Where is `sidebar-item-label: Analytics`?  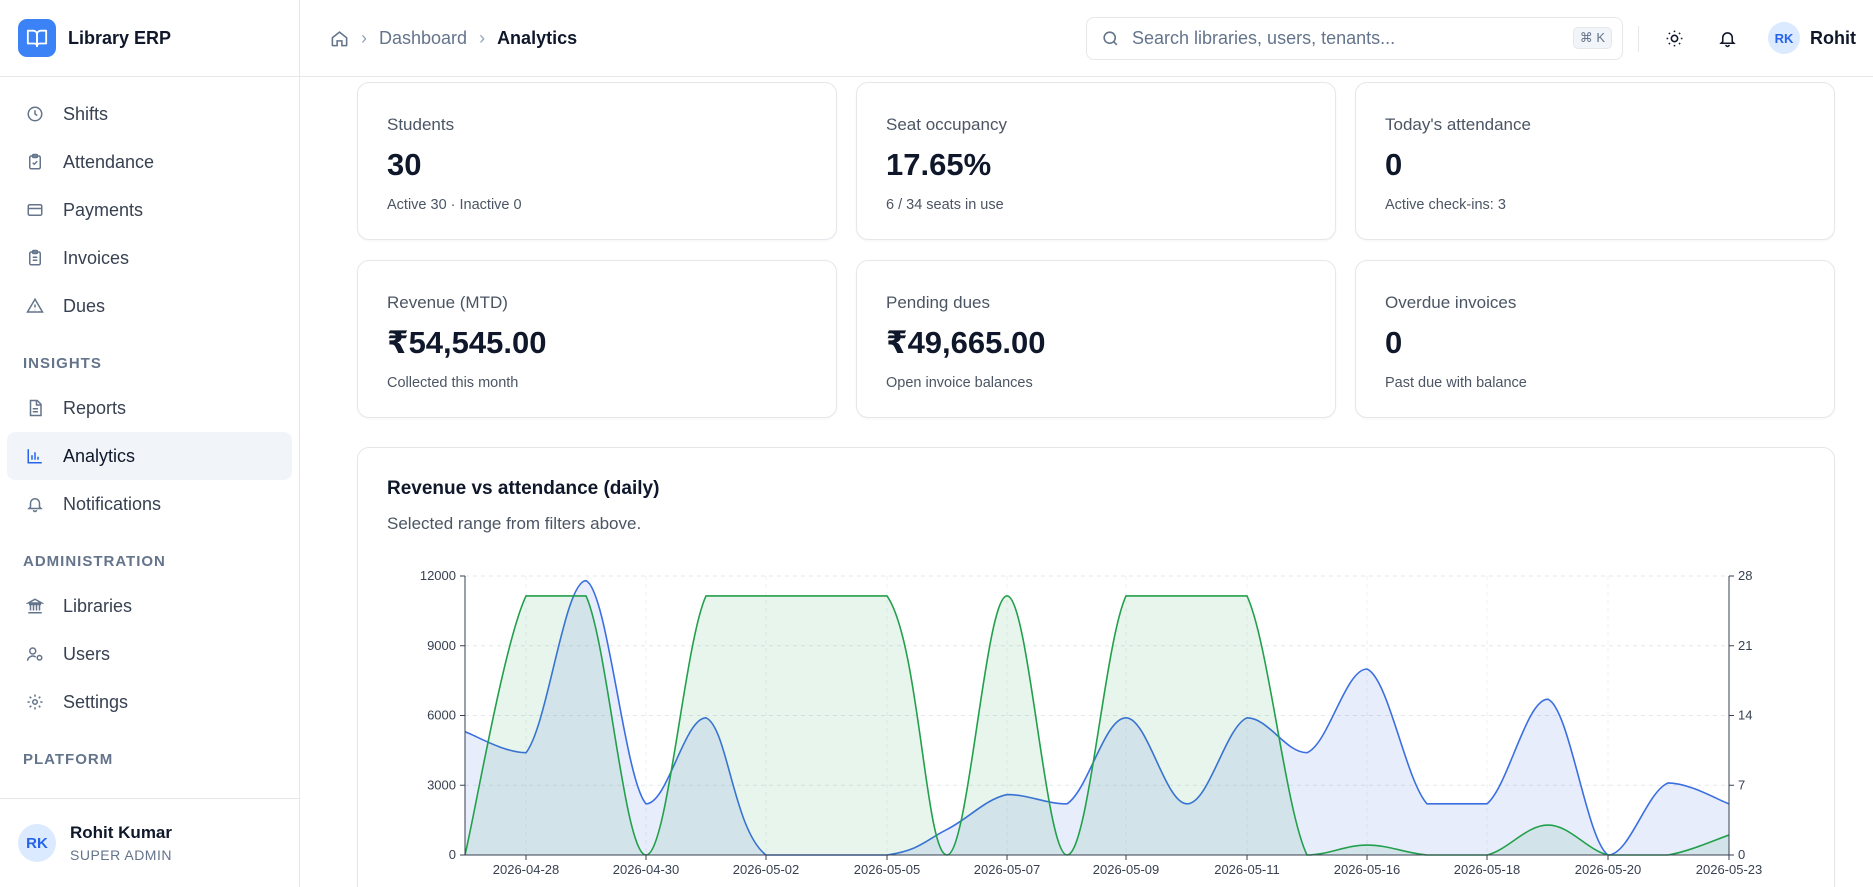 sidebar-item-label: Analytics is located at coordinates (99, 455).